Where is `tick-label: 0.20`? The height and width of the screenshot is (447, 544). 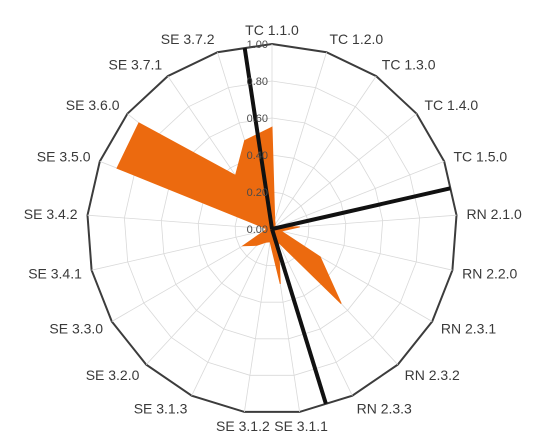
tick-label: 0.20 is located at coordinates (257, 193).